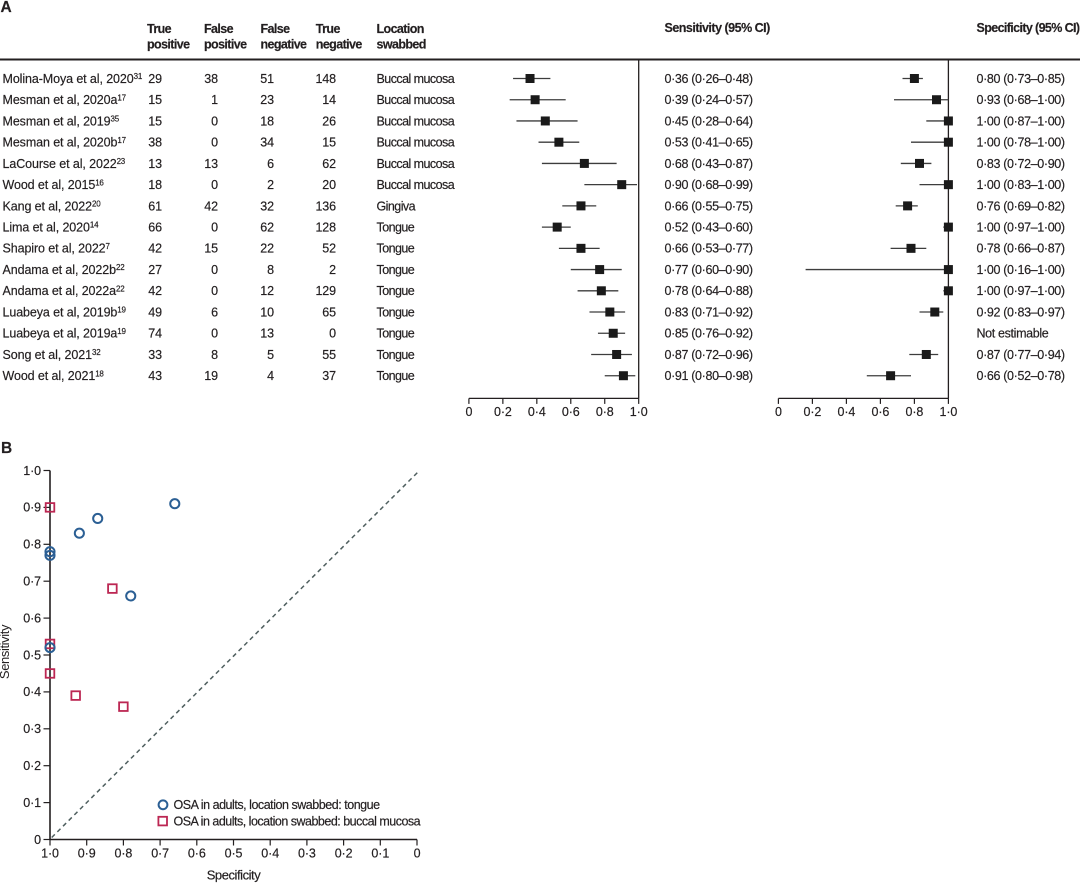  I want to click on svg-text: Location, so click(400, 29).